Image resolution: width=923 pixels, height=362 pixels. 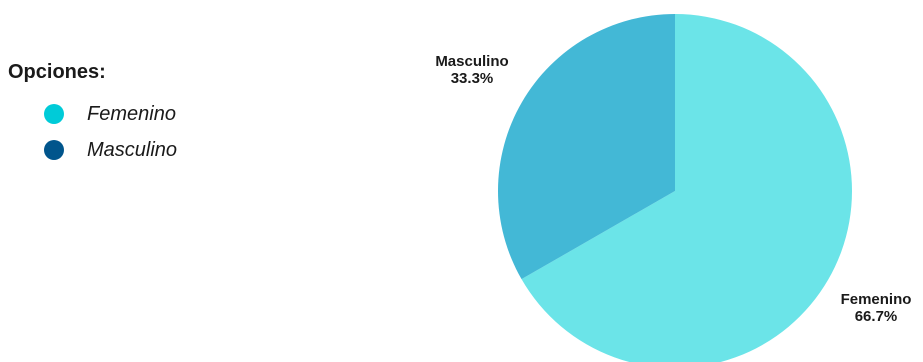 I want to click on legend-swatch-femenino, so click(x=54, y=114).